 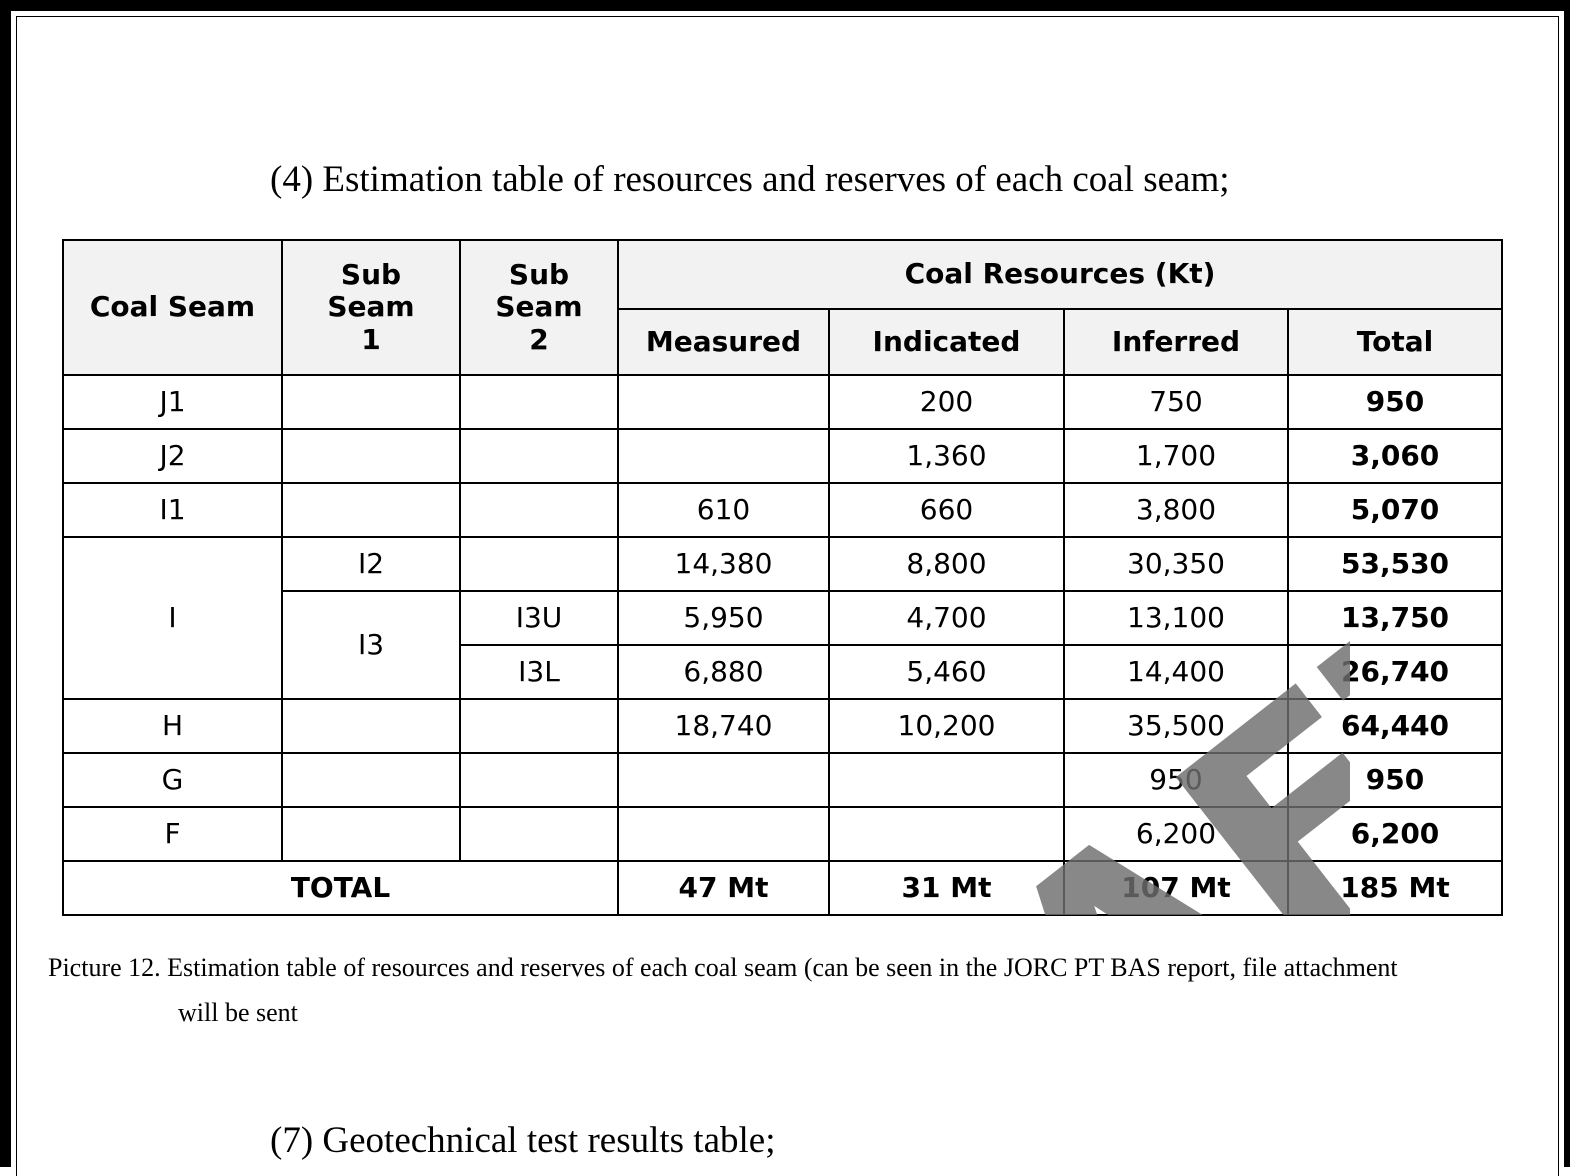 I want to click on cell-indicated: 8,800, so click(x=946, y=564).